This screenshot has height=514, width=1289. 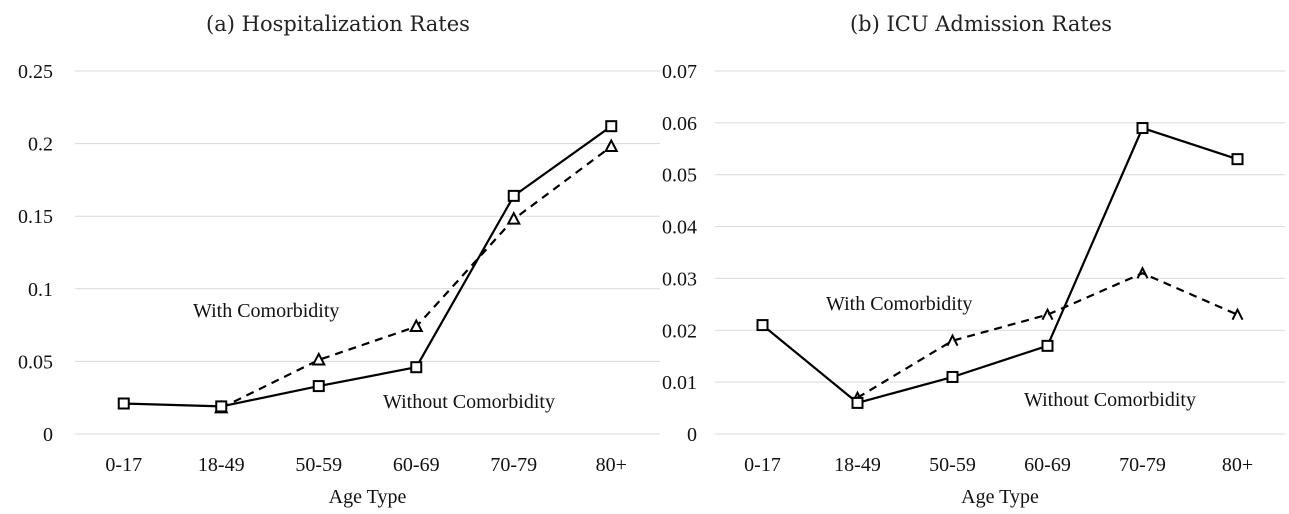 I want to click on y-tick-label: 0.1, so click(x=40, y=290).